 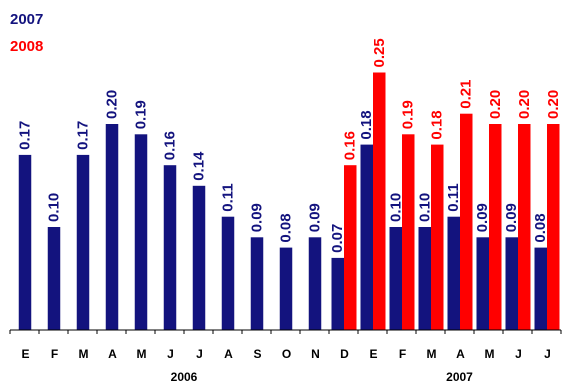 I want to click on value-label: 0.21, so click(x=466, y=93).